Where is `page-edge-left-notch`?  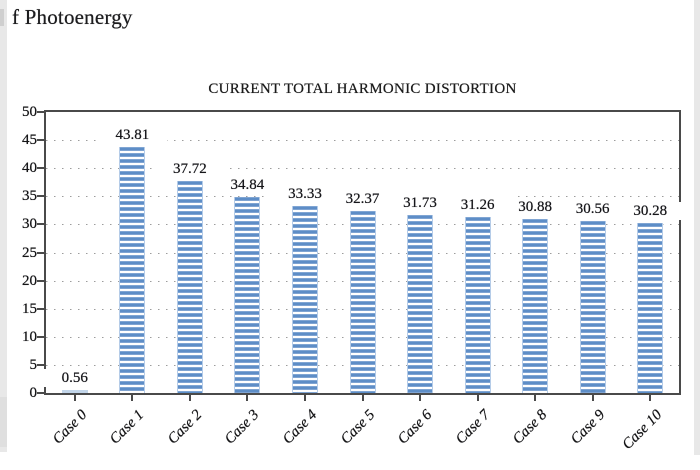
page-edge-left-notch is located at coordinates (2, 17).